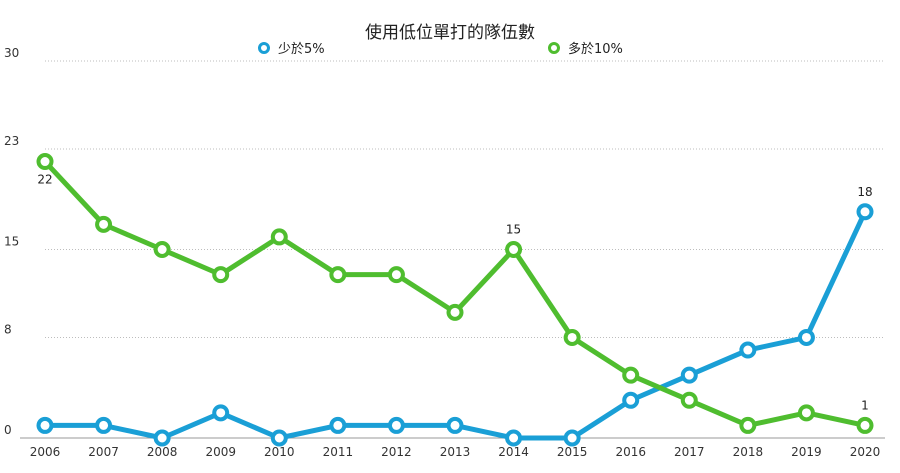 This screenshot has width=900, height=473. I want to click on x-tick-label: 2010, so click(279, 452).